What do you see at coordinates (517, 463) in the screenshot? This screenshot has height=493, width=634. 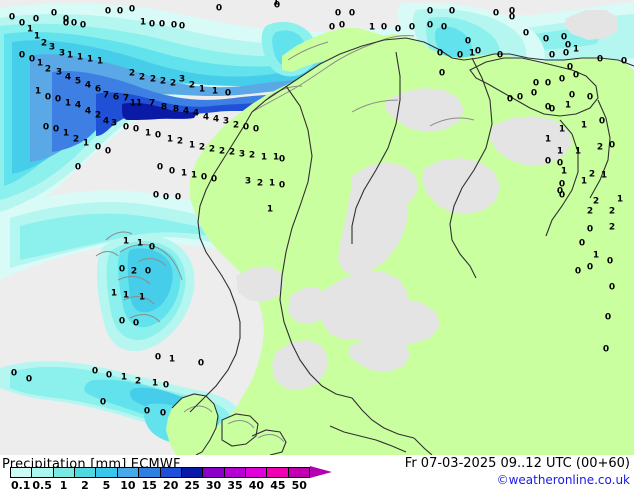 I see `valid-time-stamp: Fr 07-03-2025 09..12 UTC (00+60)` at bounding box center [517, 463].